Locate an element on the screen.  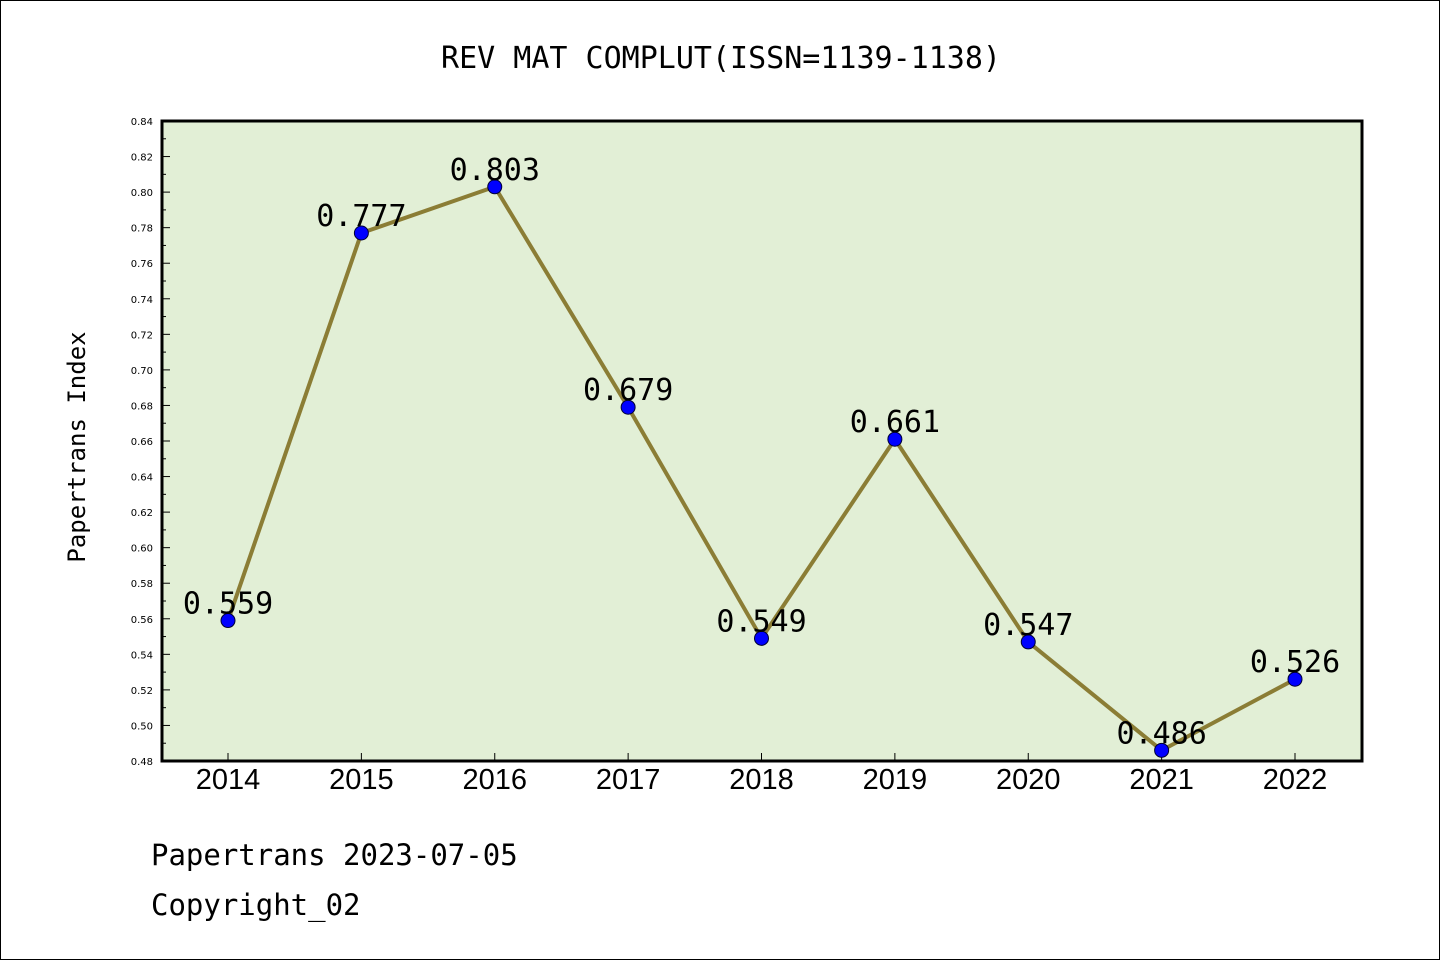
y-tick-label: 0.76 is located at coordinates (142, 264).